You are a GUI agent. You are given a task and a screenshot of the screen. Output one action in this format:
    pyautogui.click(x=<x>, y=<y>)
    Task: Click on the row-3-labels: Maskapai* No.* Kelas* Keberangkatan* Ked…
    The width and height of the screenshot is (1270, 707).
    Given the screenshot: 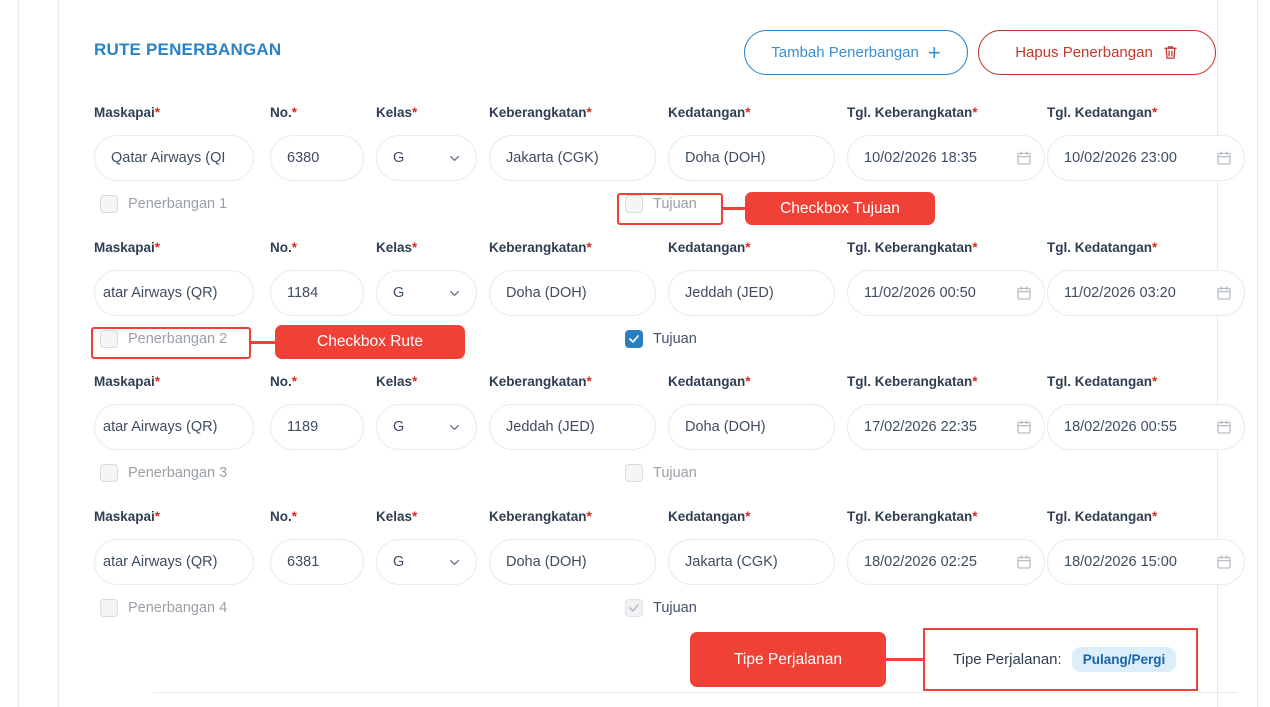 What is the action you would take?
    pyautogui.click(x=649, y=386)
    